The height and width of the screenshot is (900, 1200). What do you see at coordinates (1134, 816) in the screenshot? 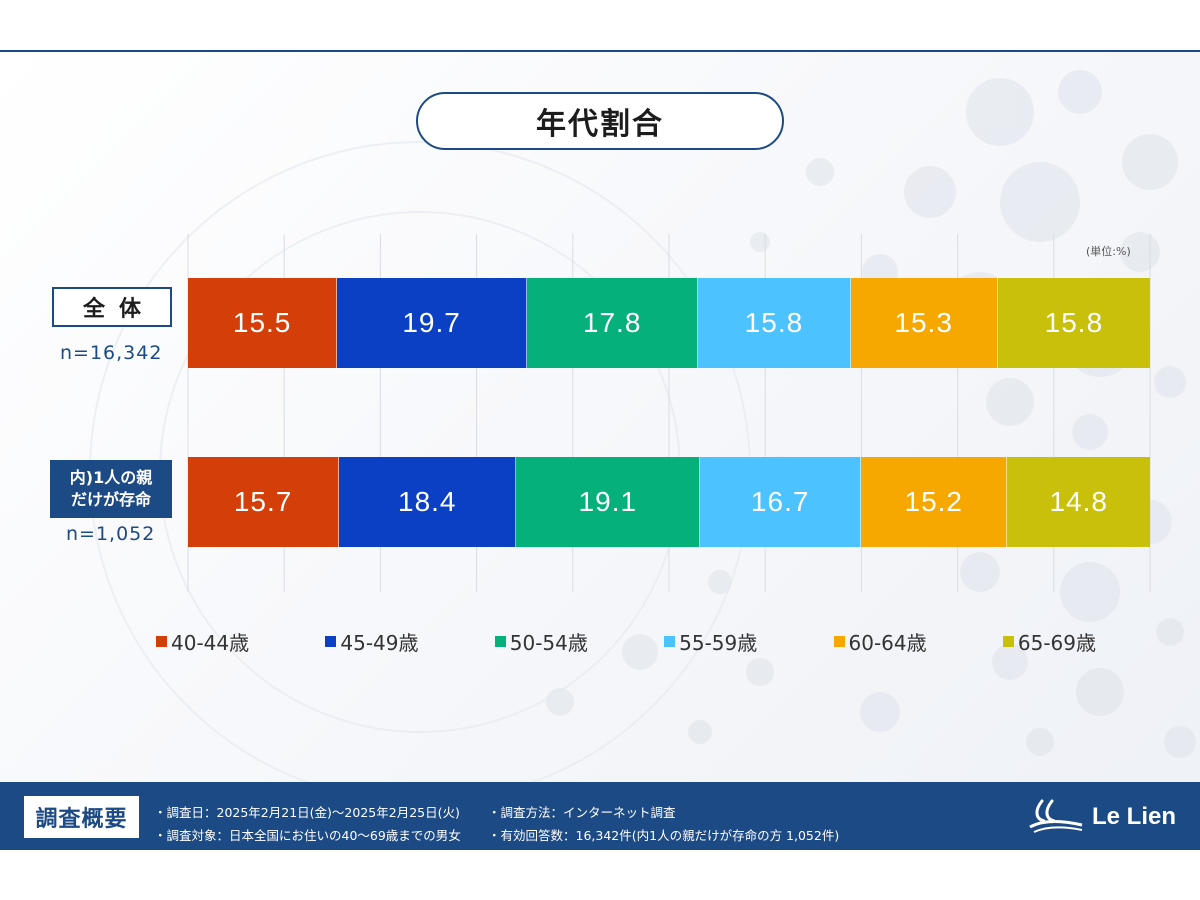
I see `brand-name: Le Lien` at bounding box center [1134, 816].